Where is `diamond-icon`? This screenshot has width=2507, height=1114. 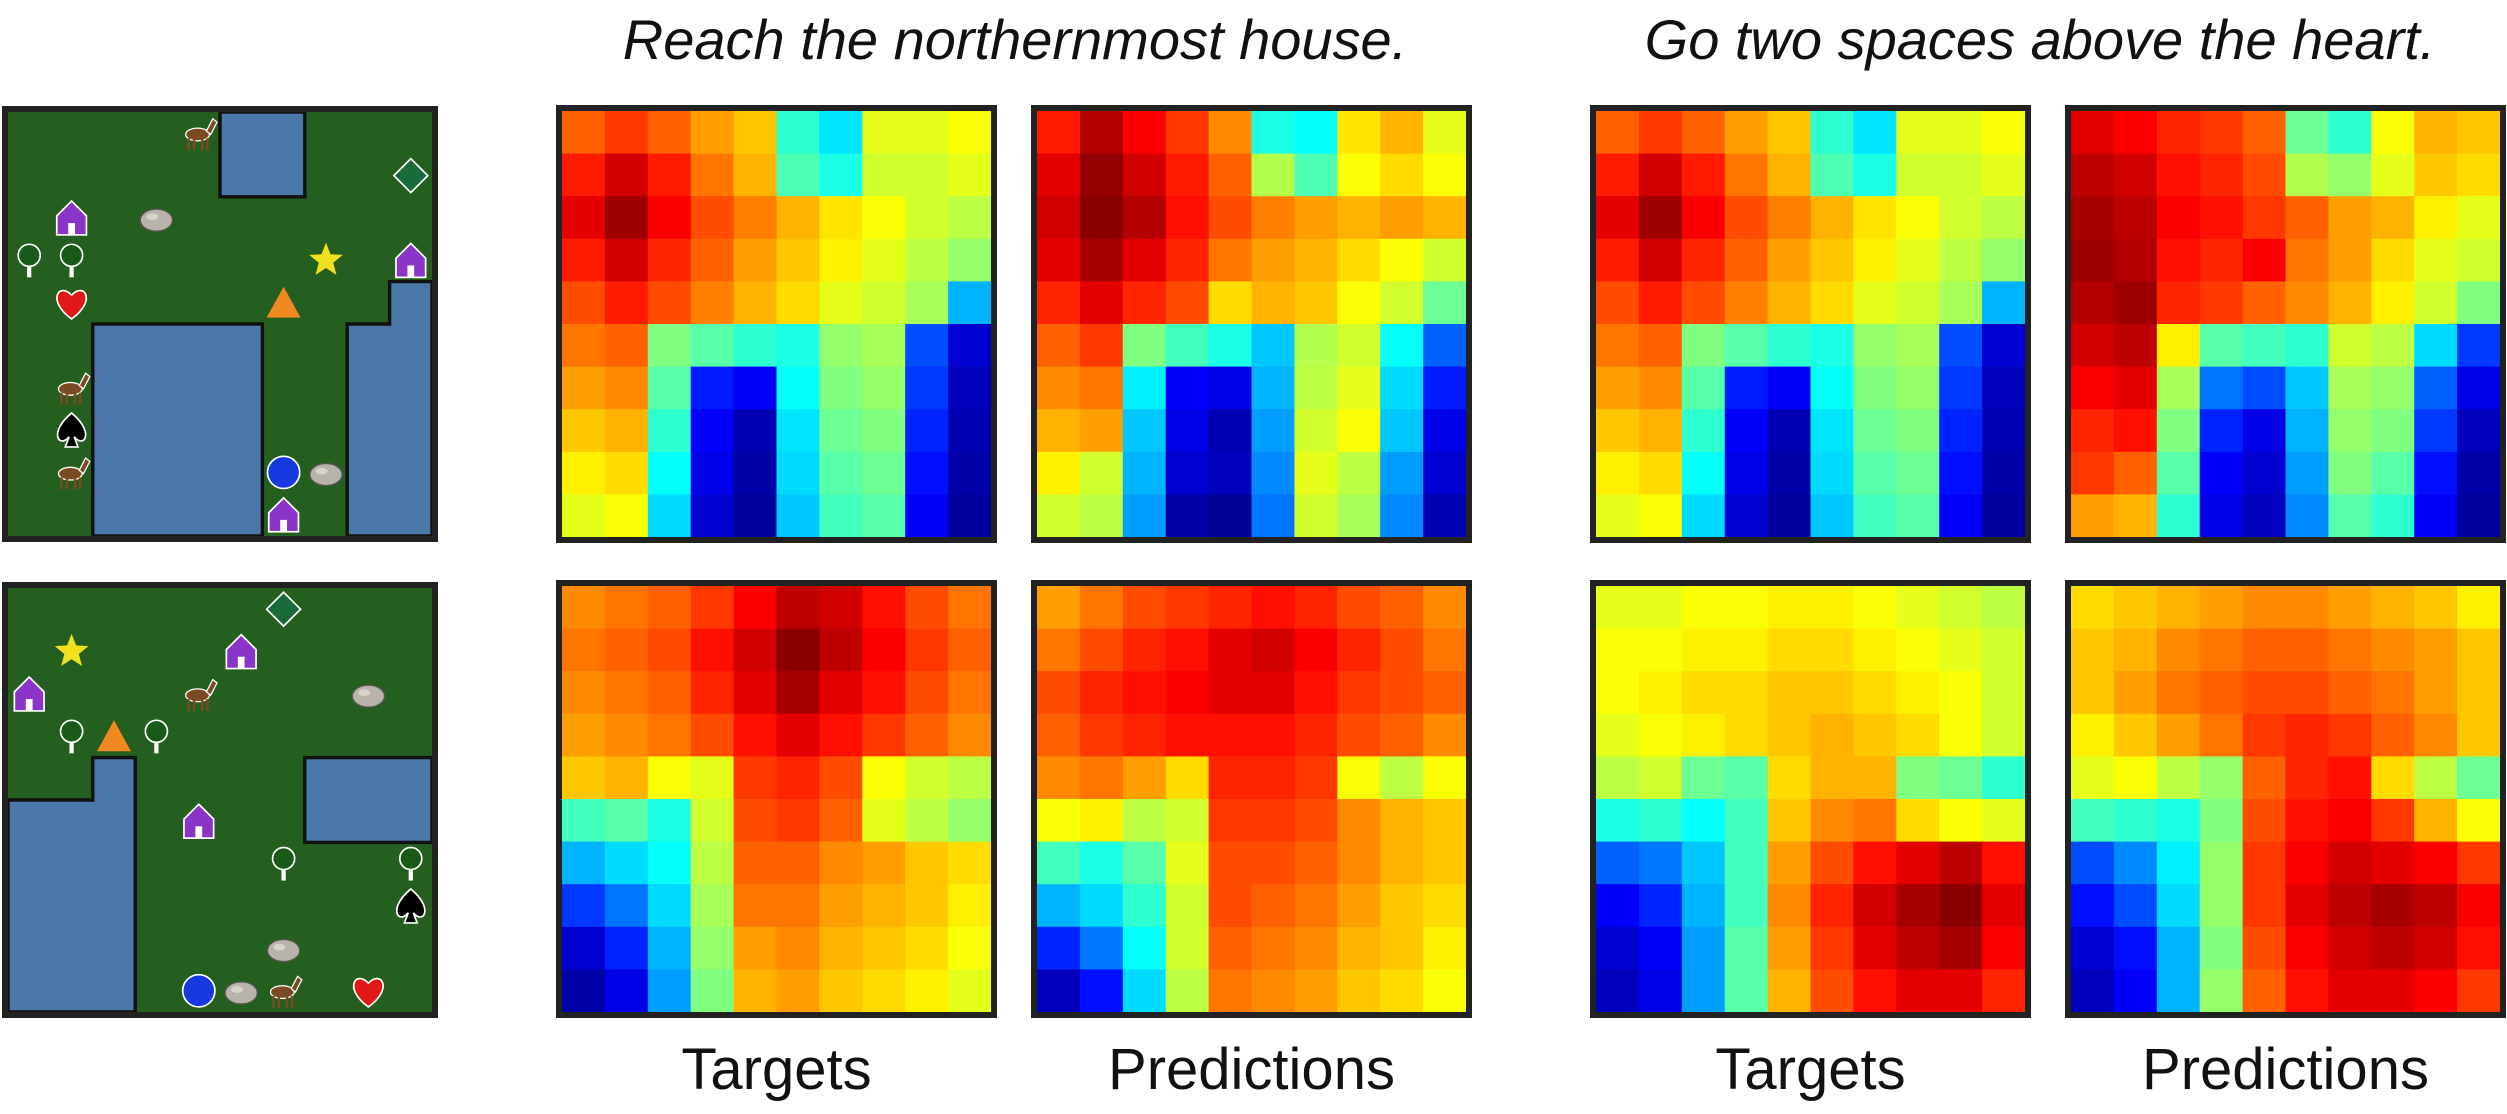 diamond-icon is located at coordinates (410, 175).